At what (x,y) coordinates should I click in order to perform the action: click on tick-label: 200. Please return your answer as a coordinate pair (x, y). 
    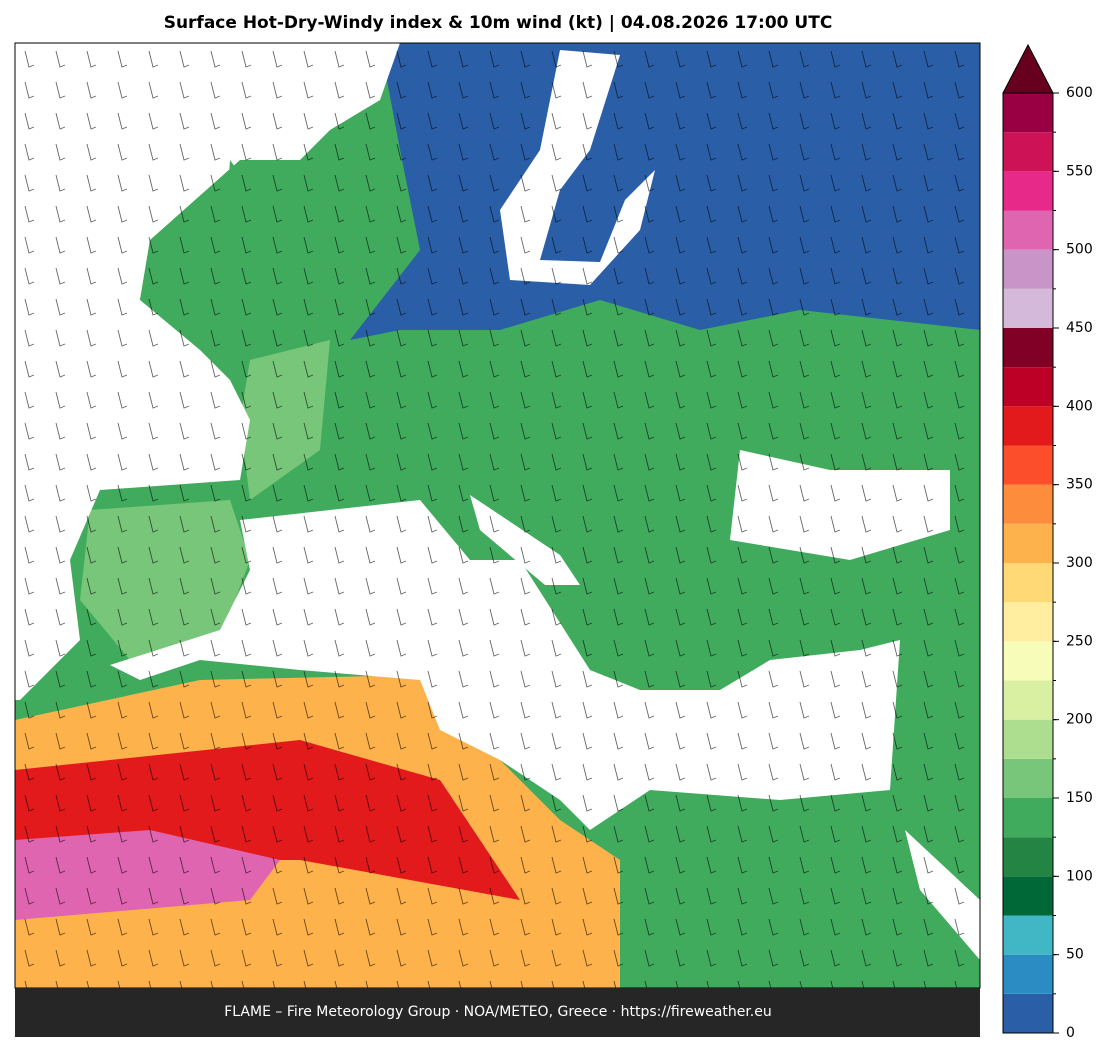
    Looking at the image, I should click on (1079, 720).